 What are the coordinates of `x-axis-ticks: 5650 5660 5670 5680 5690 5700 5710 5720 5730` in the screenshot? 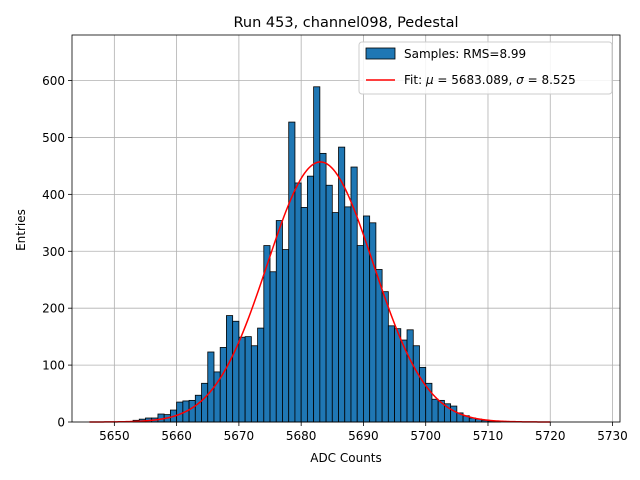 It's located at (363, 432).